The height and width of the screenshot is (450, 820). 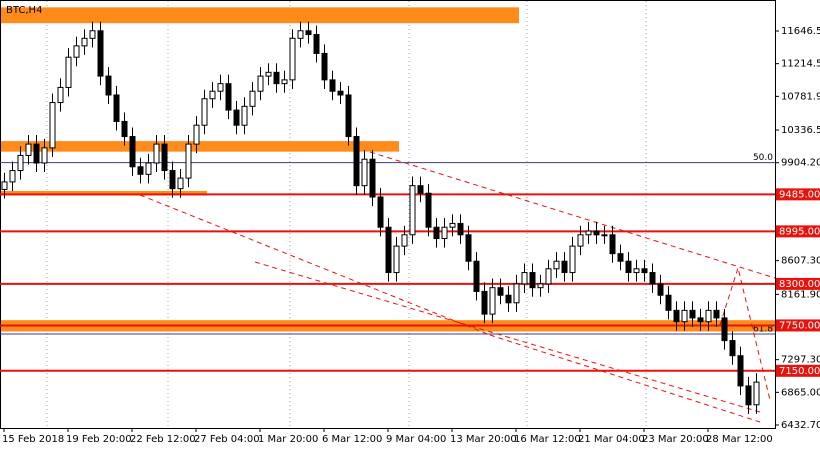 I want to click on level-label: 7750.00, so click(x=799, y=325).